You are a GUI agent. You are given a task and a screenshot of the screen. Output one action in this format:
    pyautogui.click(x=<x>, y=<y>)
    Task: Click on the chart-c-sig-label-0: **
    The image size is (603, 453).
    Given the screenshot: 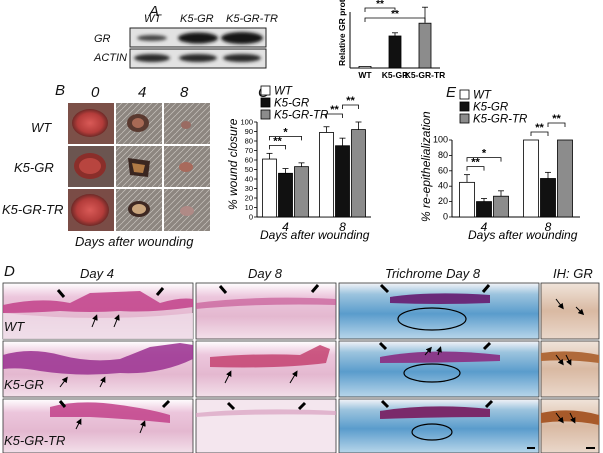 What is the action you would take?
    pyautogui.click(x=277, y=141)
    